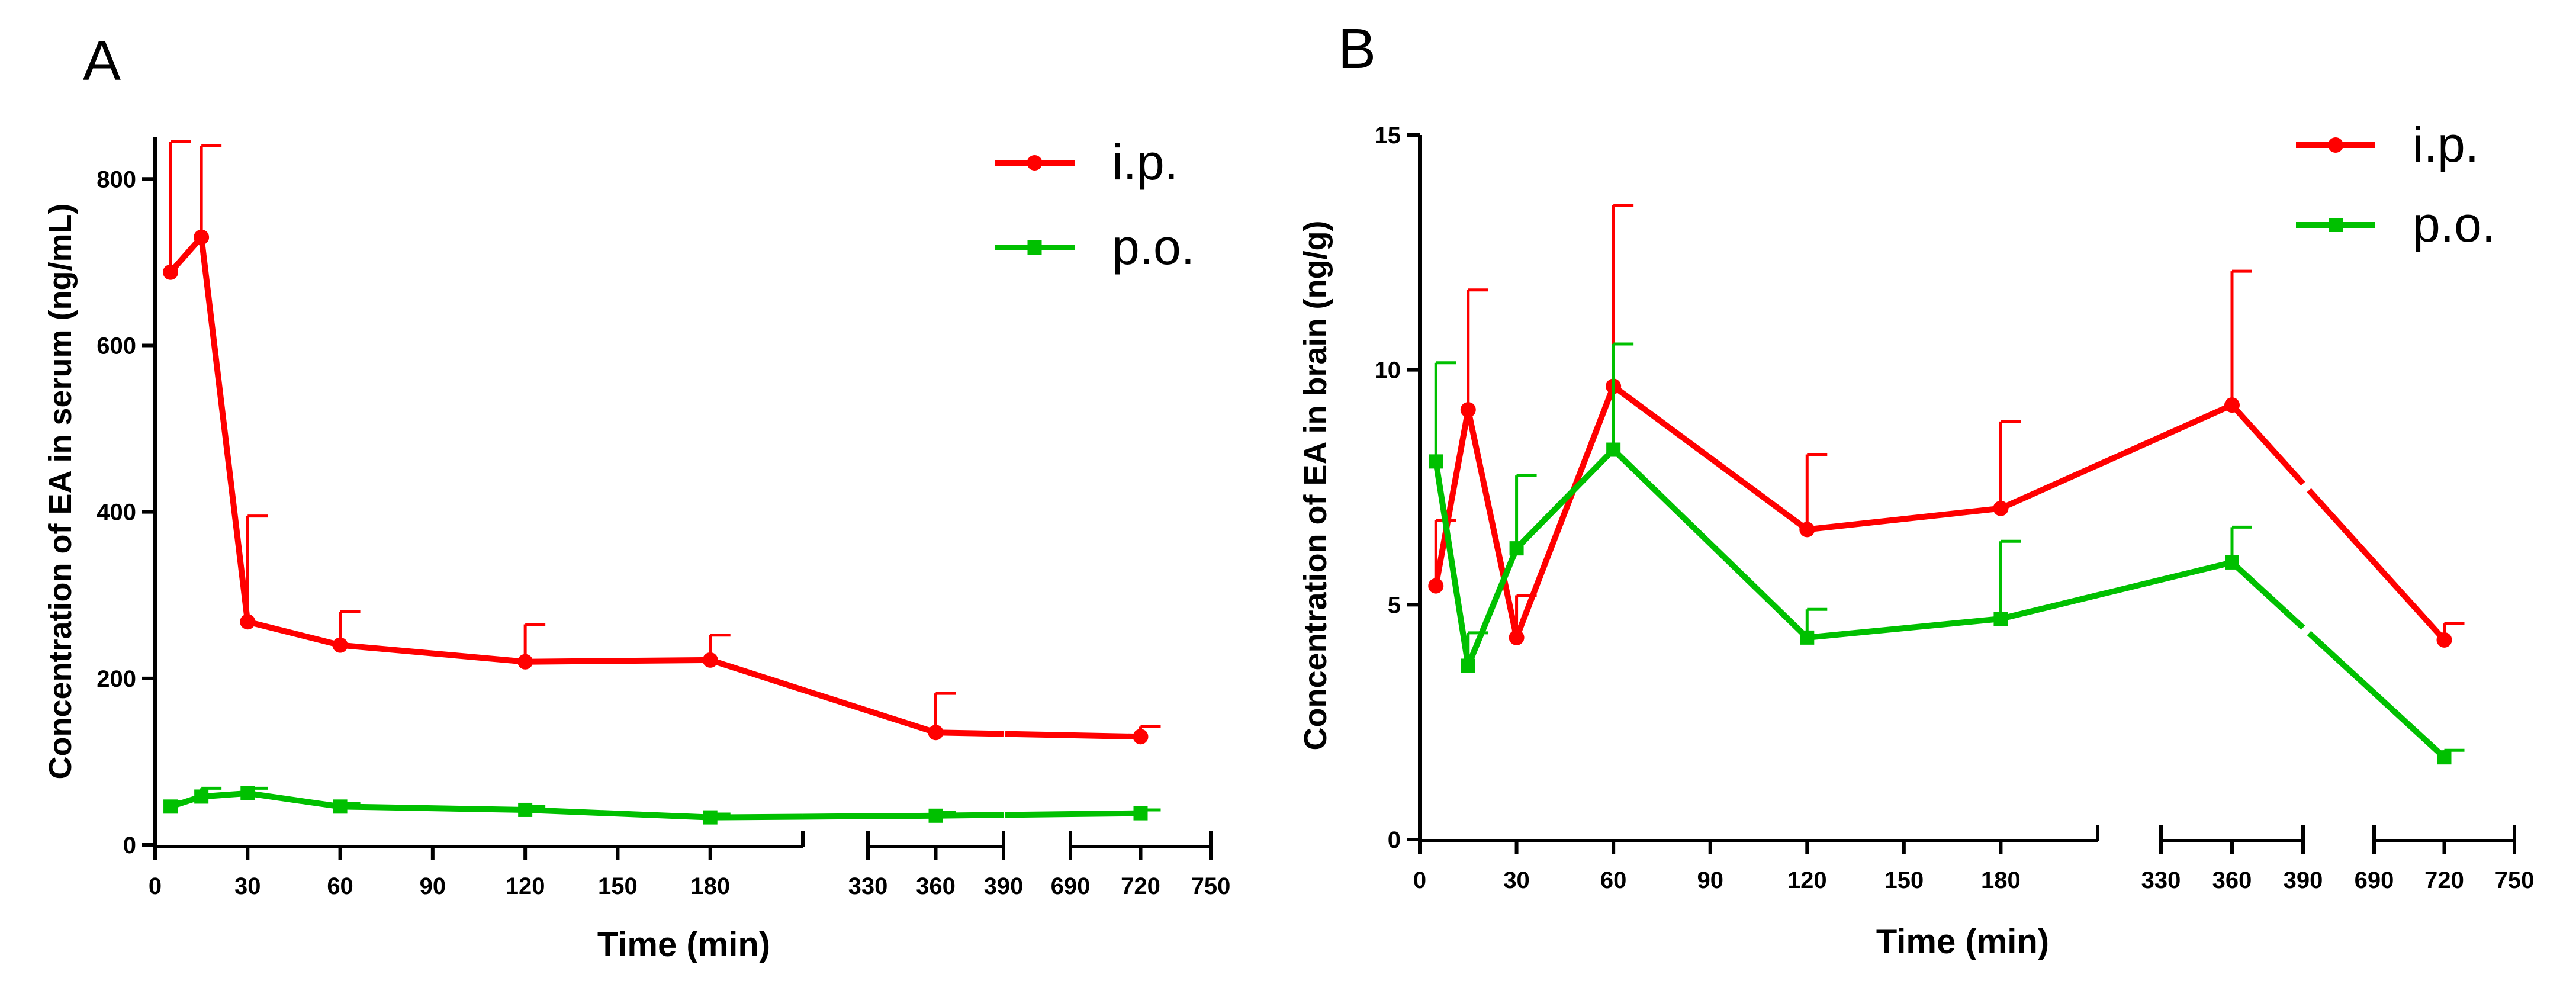 Image resolution: width=2576 pixels, height=984 pixels. I want to click on legend-label: i.p., so click(1145, 162).